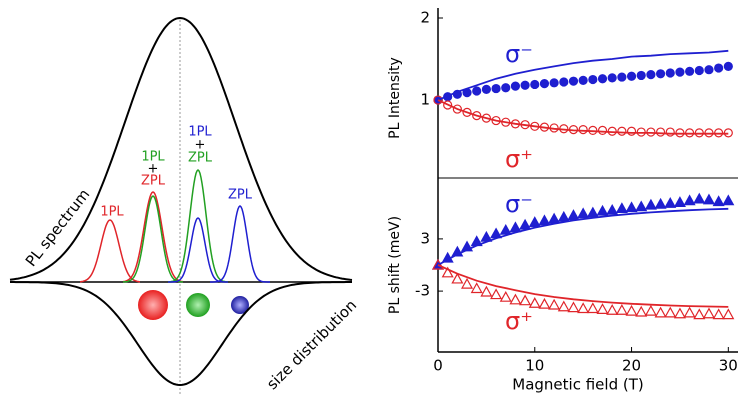 This screenshot has width=741, height=402. What do you see at coordinates (728, 366) in the screenshot?
I see `x-tick-label: 30` at bounding box center [728, 366].